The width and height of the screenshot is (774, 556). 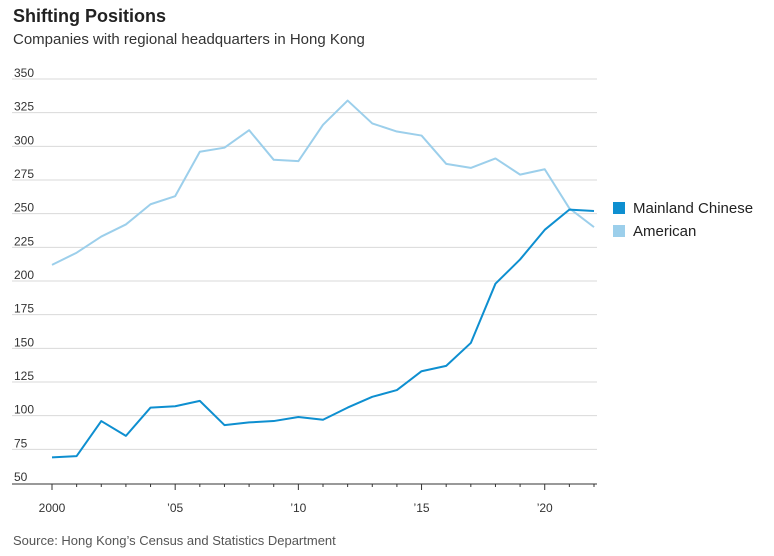 I want to click on x-tick-label: ’15, so click(x=422, y=508).